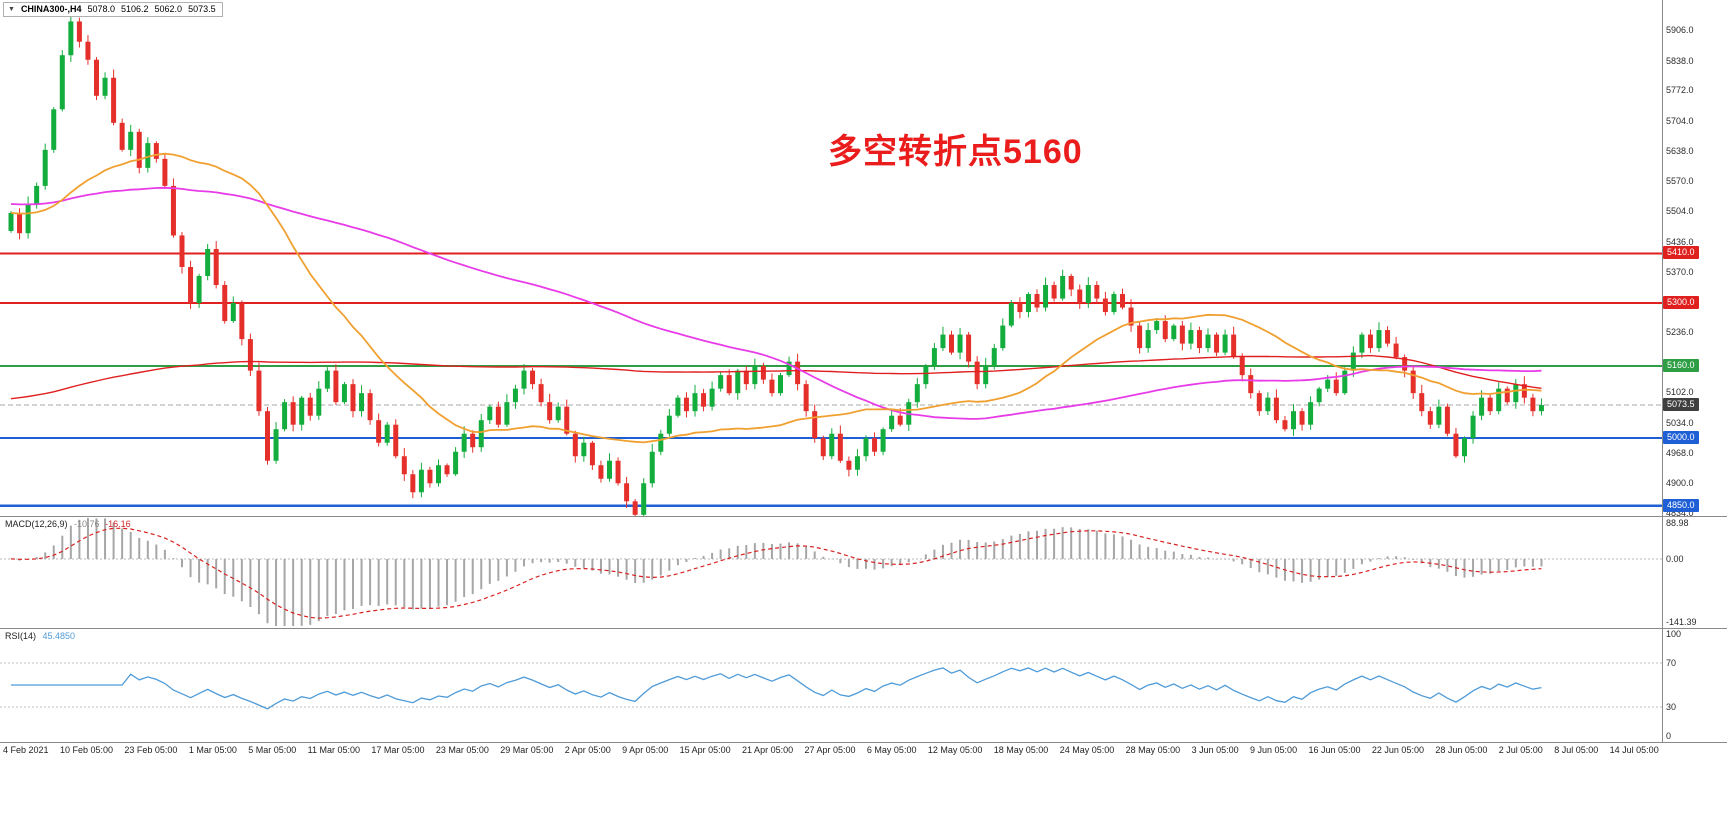 This screenshot has height=840, width=1727. Describe the element at coordinates (776, 377) in the screenshot. I see `ma-slow-red` at that location.